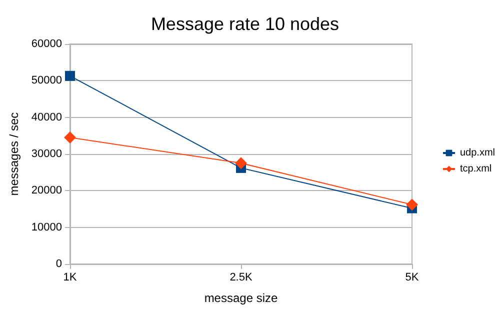 The height and width of the screenshot is (322, 504). Describe the element at coordinates (241, 298) in the screenshot. I see `x-axis-title: message size` at that location.